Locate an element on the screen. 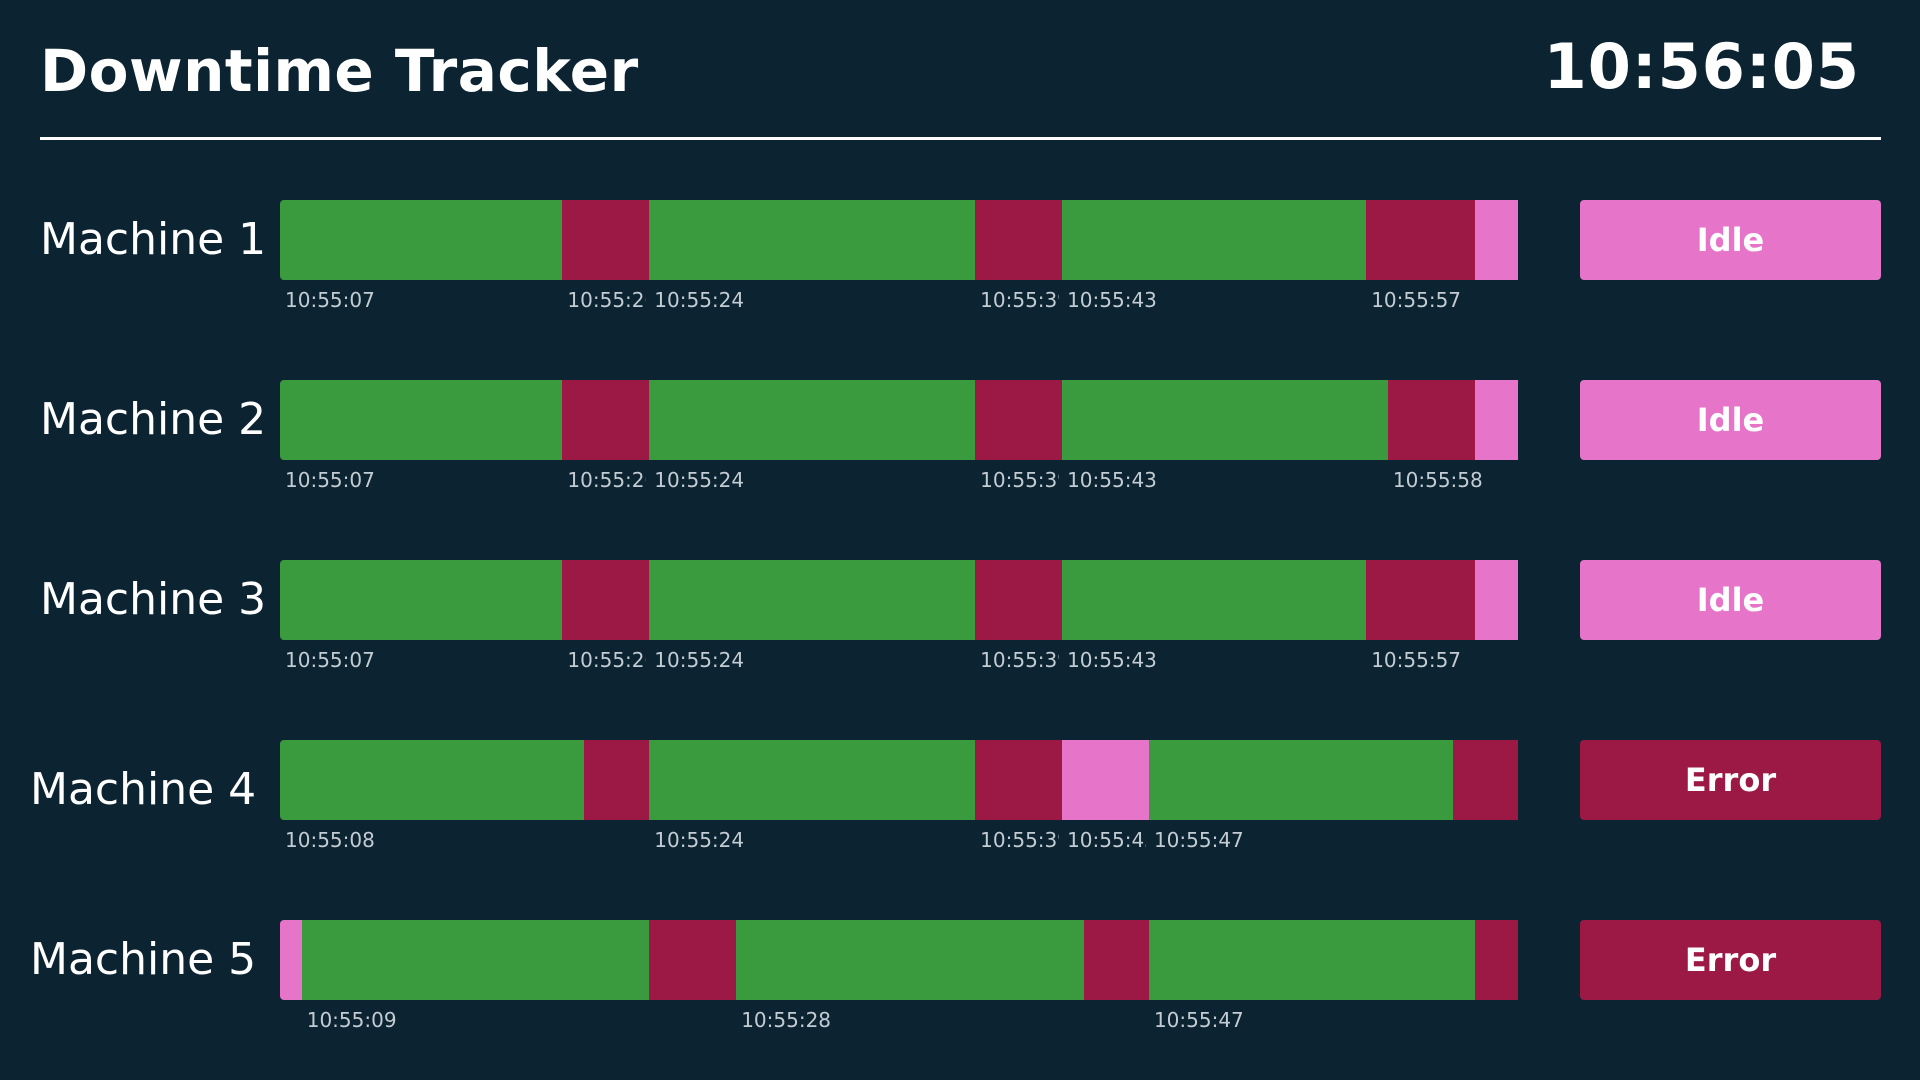  segment-time-label: 10:55:08 is located at coordinates (330, 840).